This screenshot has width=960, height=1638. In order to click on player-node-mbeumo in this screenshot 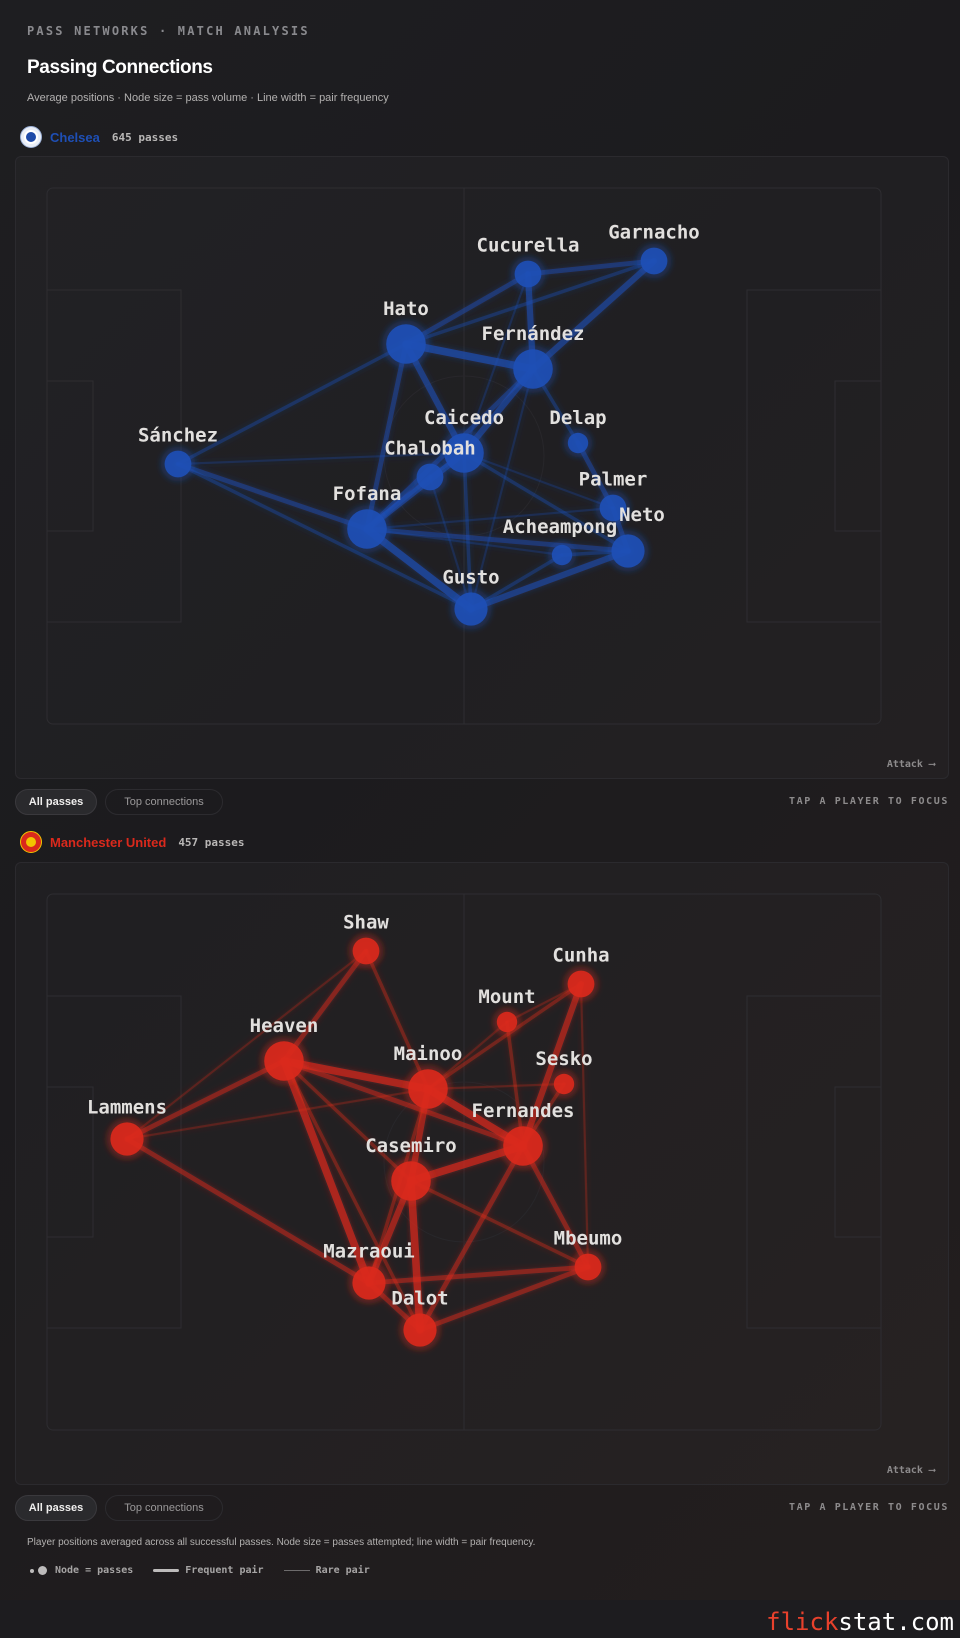, I will do `click(588, 1267)`.